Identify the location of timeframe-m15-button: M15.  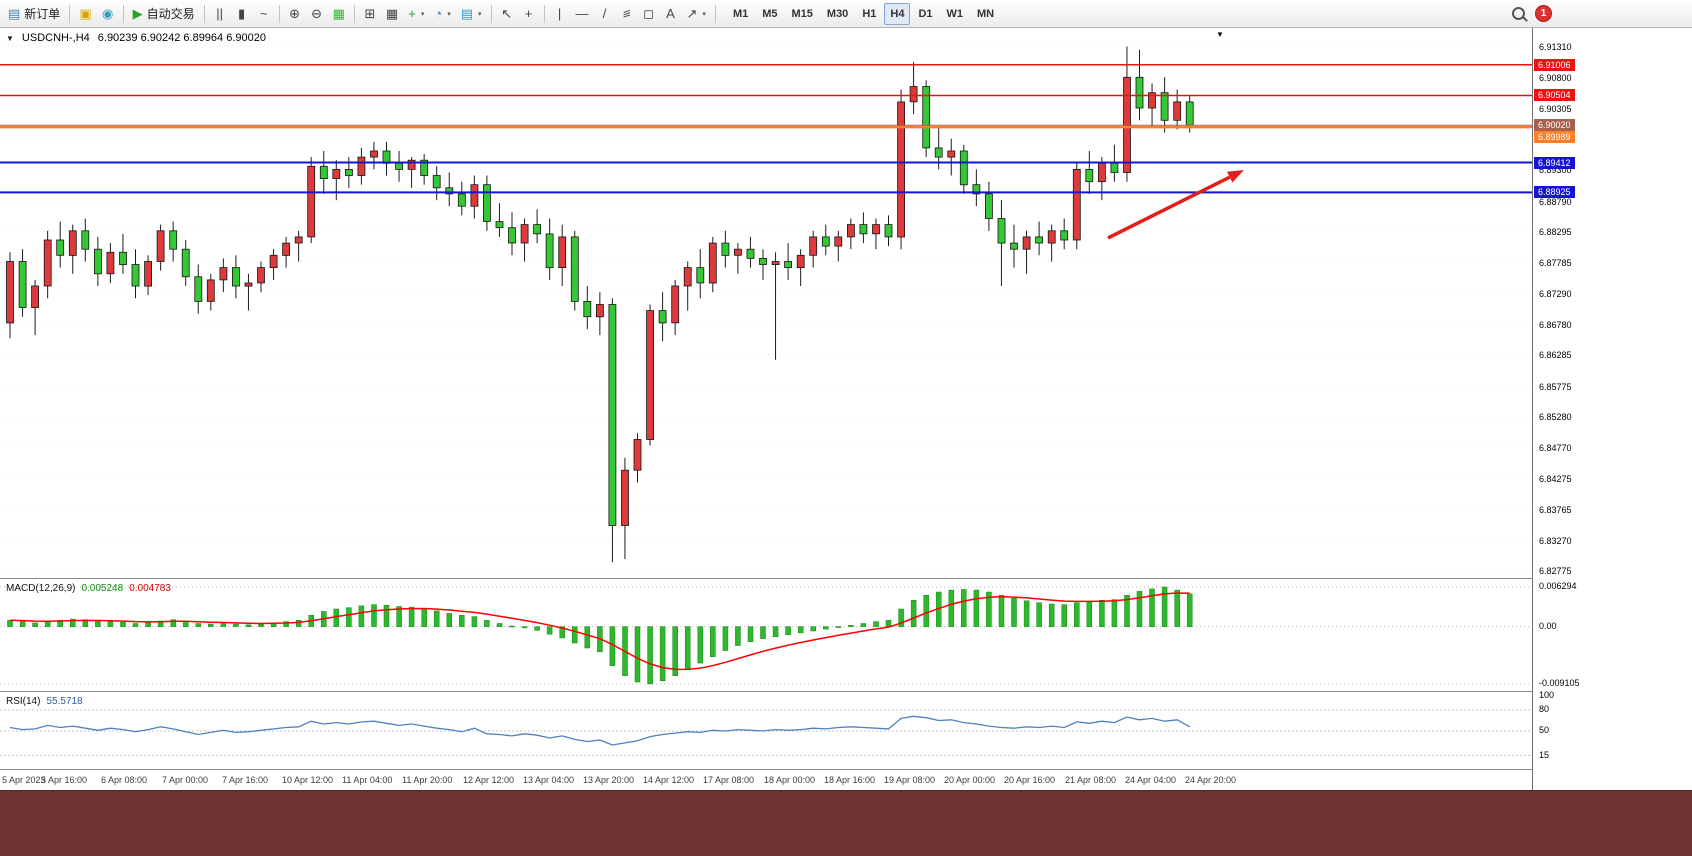
(802, 13).